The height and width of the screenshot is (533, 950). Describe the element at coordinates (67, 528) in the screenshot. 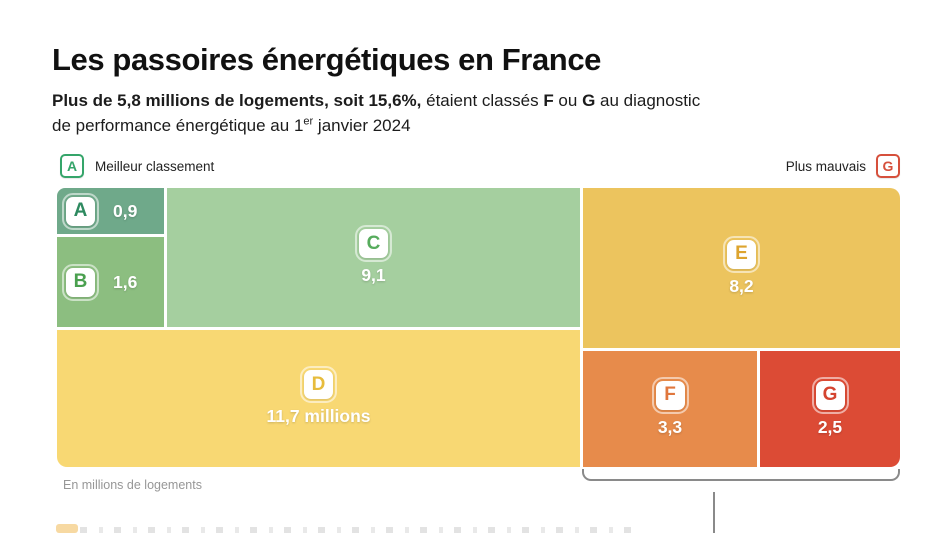

I see `cutoff-text-remnant-accent` at that location.